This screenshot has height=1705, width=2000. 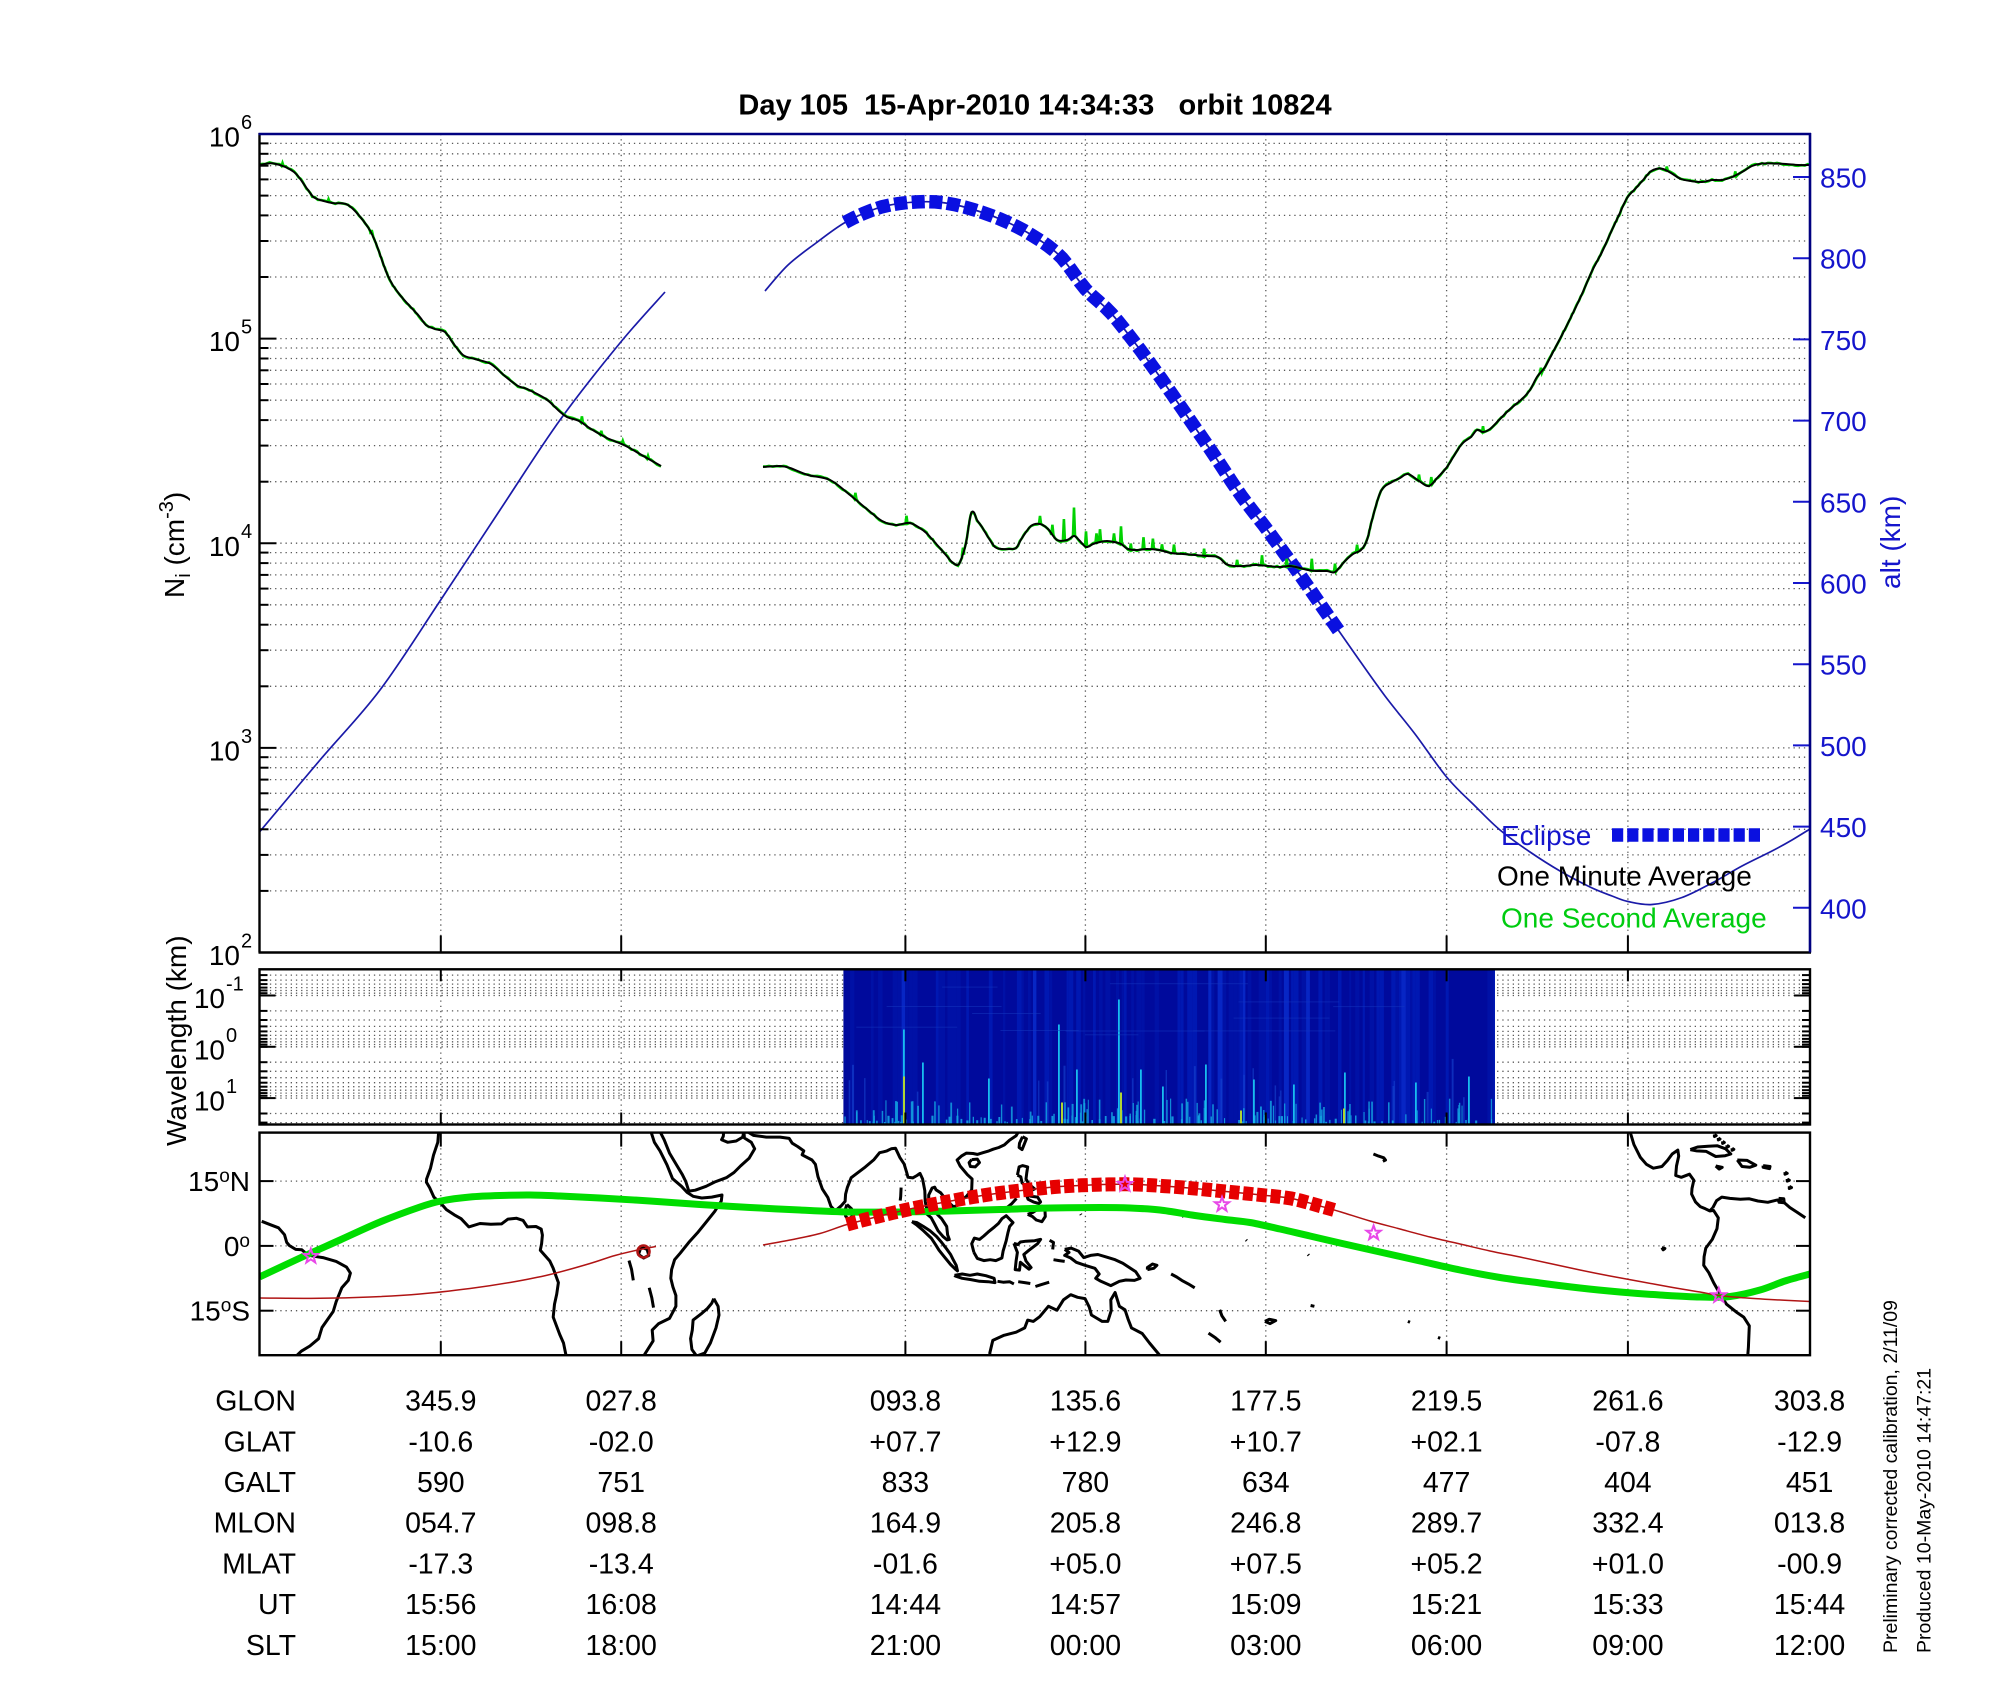 I want to click on svg-text: 00:00, so click(x=1085, y=1646).